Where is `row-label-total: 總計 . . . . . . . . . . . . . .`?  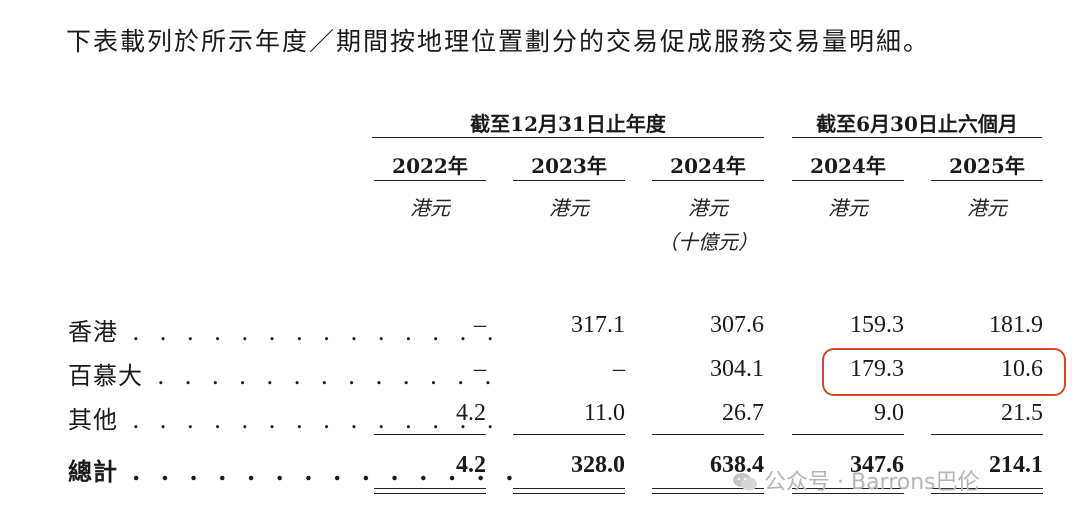
row-label-total: 總計 . . . . . . . . . . . . . . is located at coordinates (294, 469).